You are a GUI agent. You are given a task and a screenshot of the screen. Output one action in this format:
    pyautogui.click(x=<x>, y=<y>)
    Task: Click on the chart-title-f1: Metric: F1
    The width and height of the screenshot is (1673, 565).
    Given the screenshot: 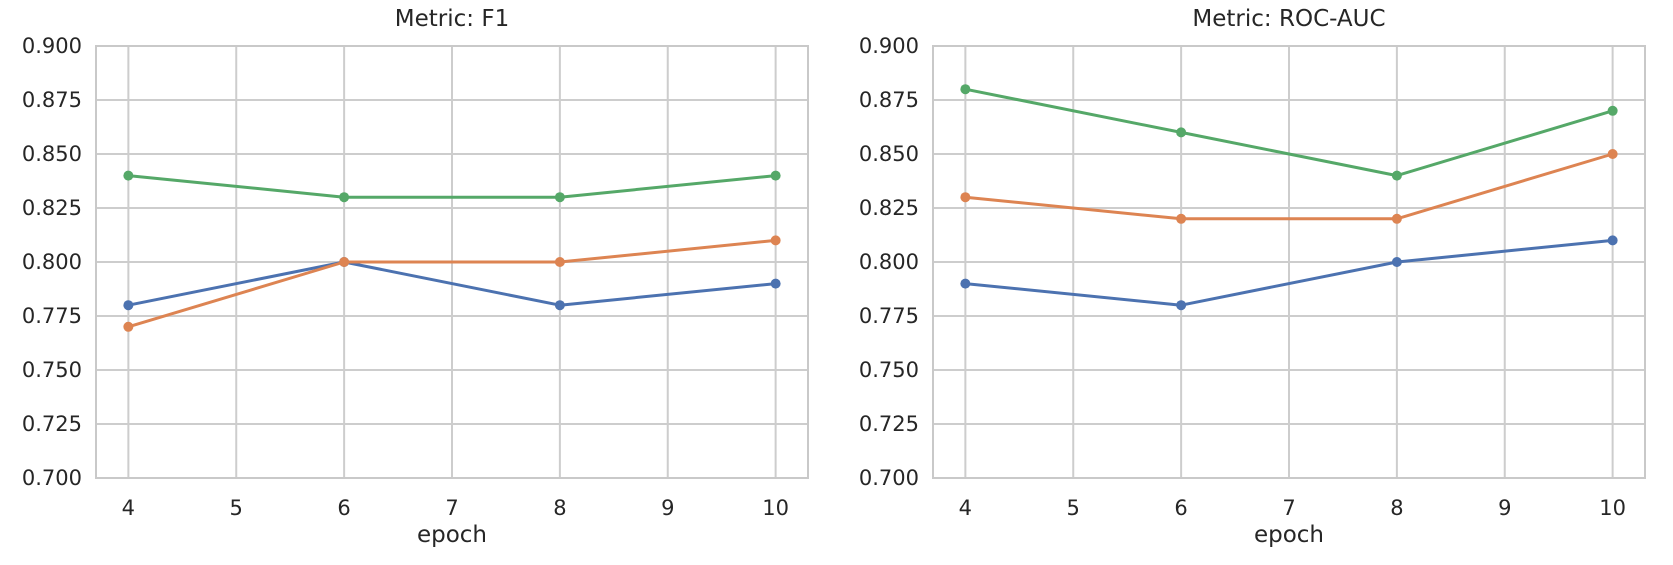 What is the action you would take?
    pyautogui.click(x=452, y=19)
    